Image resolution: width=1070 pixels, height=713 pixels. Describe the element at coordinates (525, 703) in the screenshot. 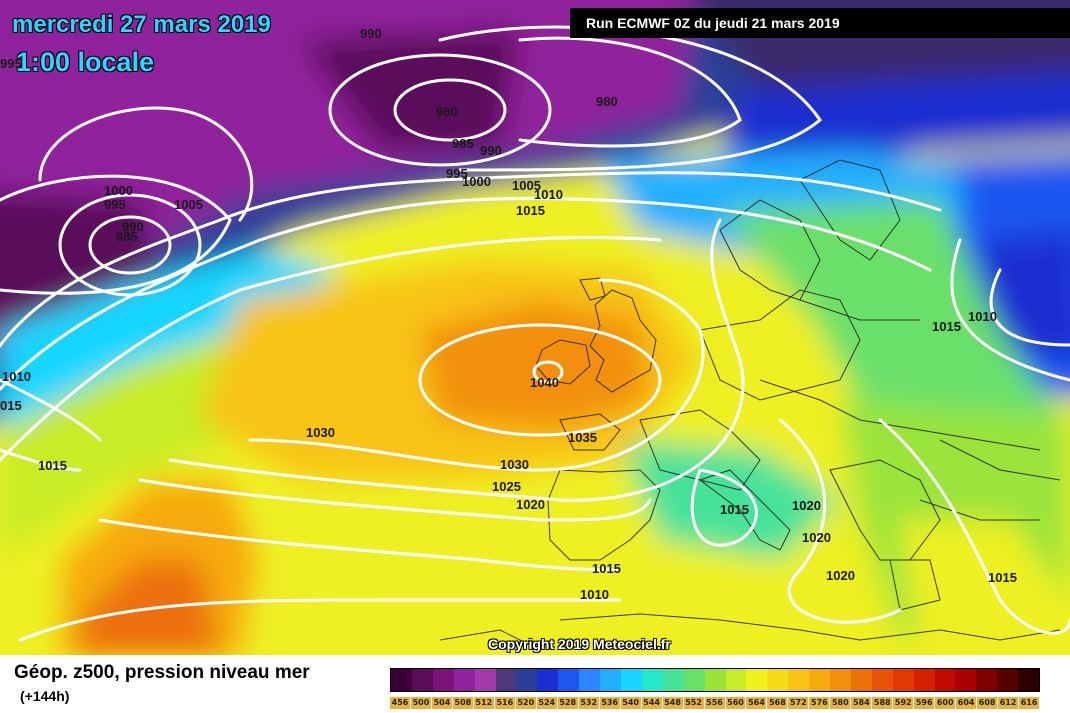

I see `scale-value-label: 520` at that location.